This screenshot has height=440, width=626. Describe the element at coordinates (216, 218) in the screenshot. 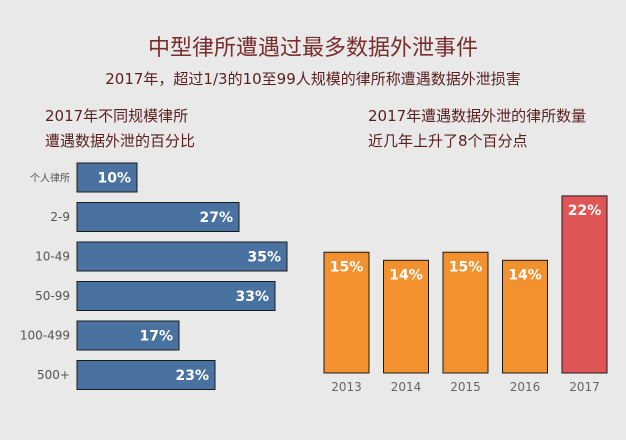

I see `left-bar-value-1: 27%` at that location.